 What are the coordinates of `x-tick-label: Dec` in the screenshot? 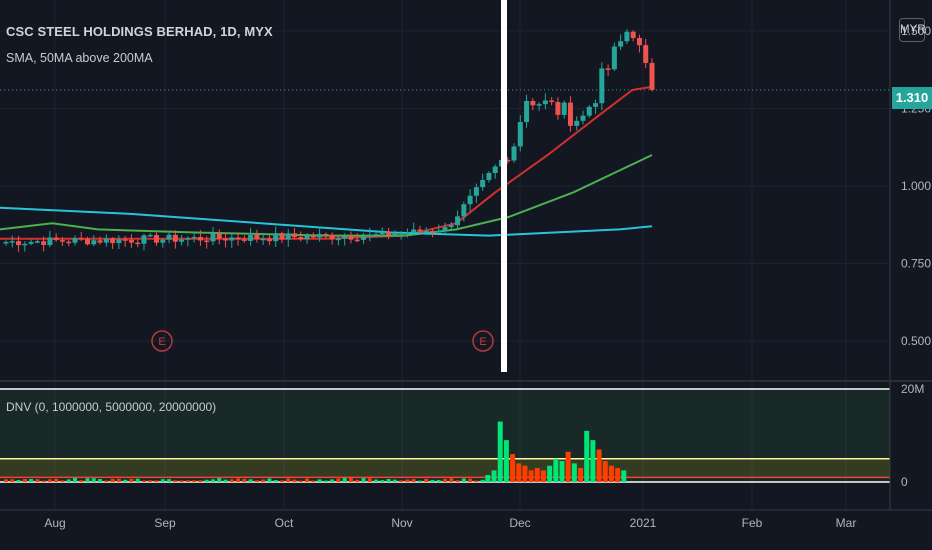 It's located at (519, 523).